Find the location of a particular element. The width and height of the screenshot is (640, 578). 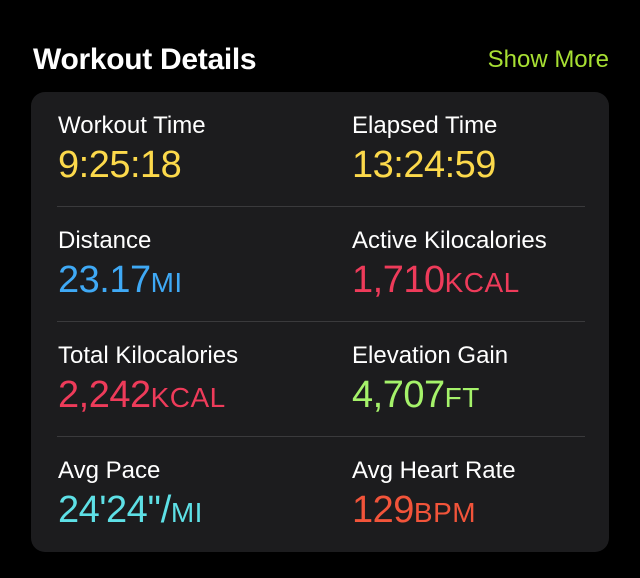

metric-value: 23.17MI is located at coordinates (120, 281).